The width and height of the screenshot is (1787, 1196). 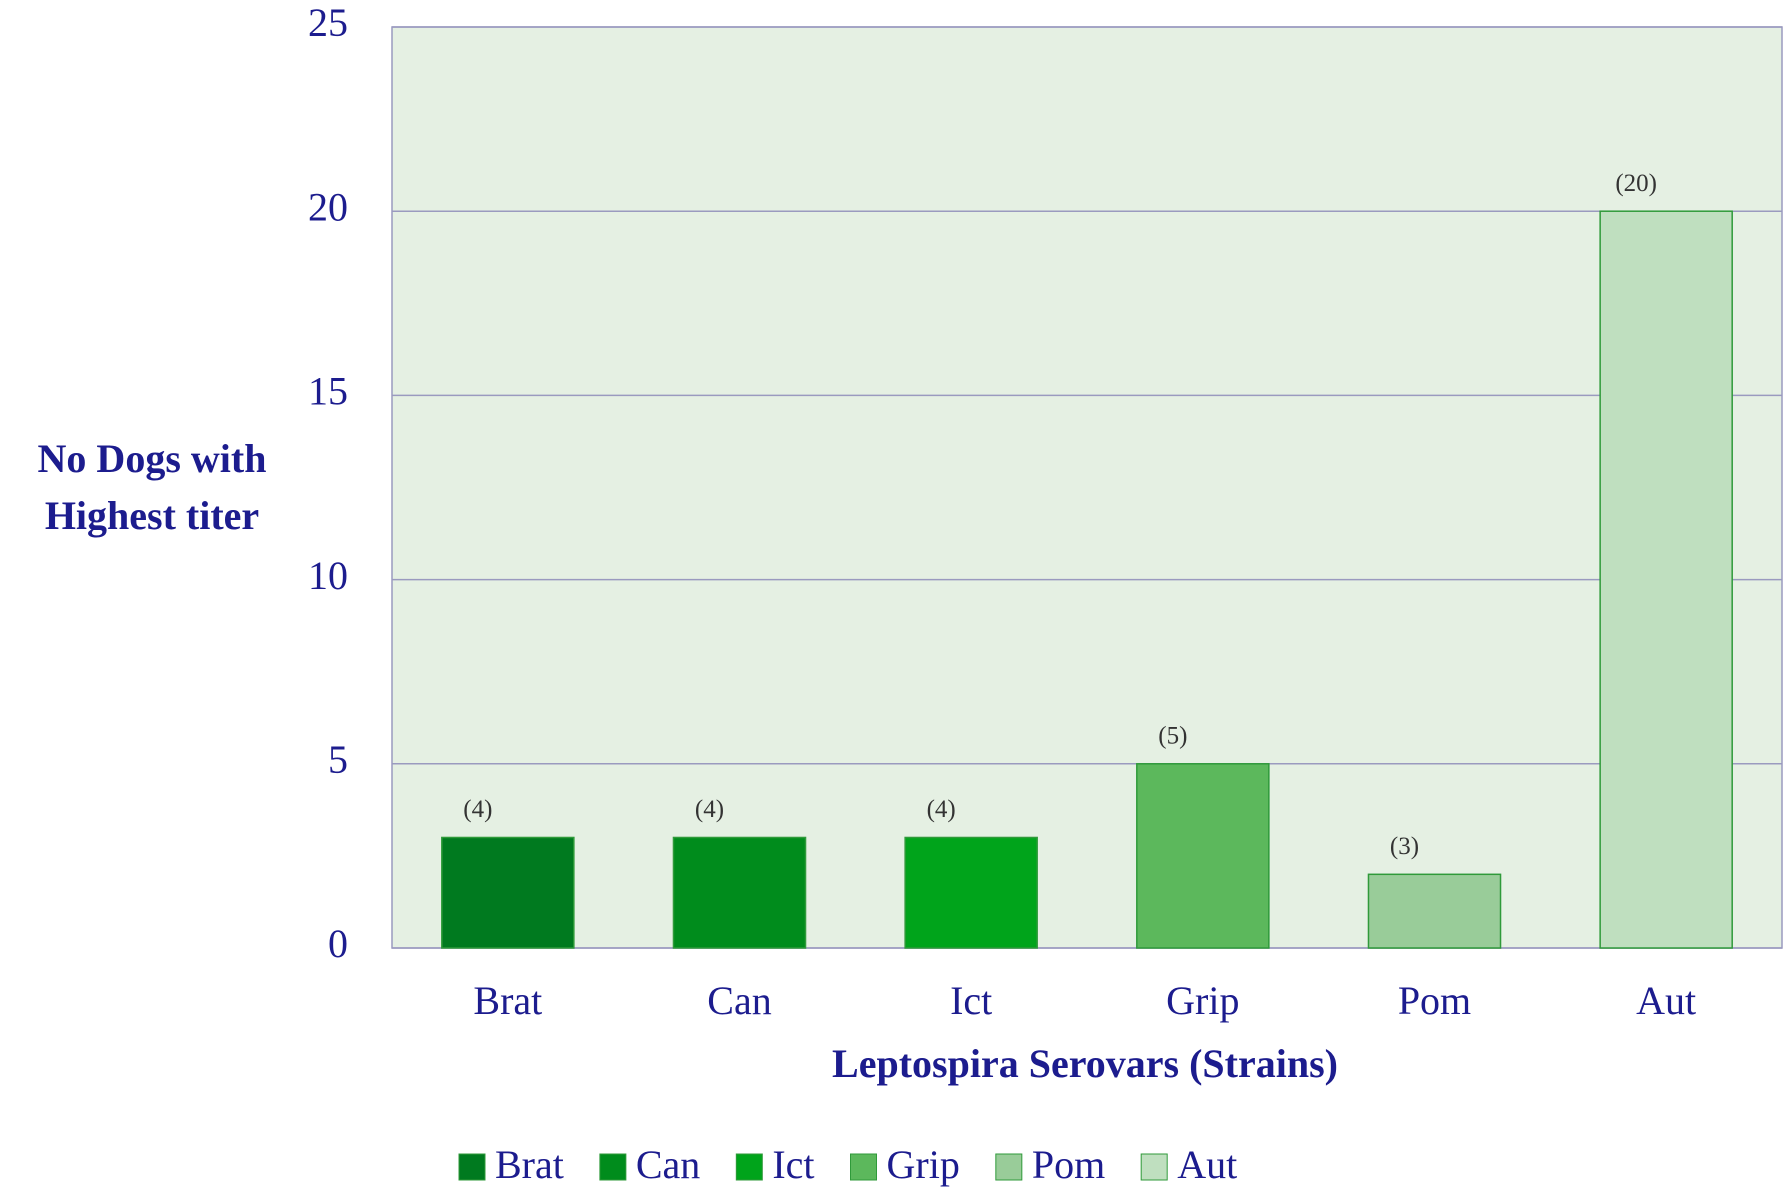 What do you see at coordinates (328, 206) in the screenshot?
I see `y-tick-label: 20` at bounding box center [328, 206].